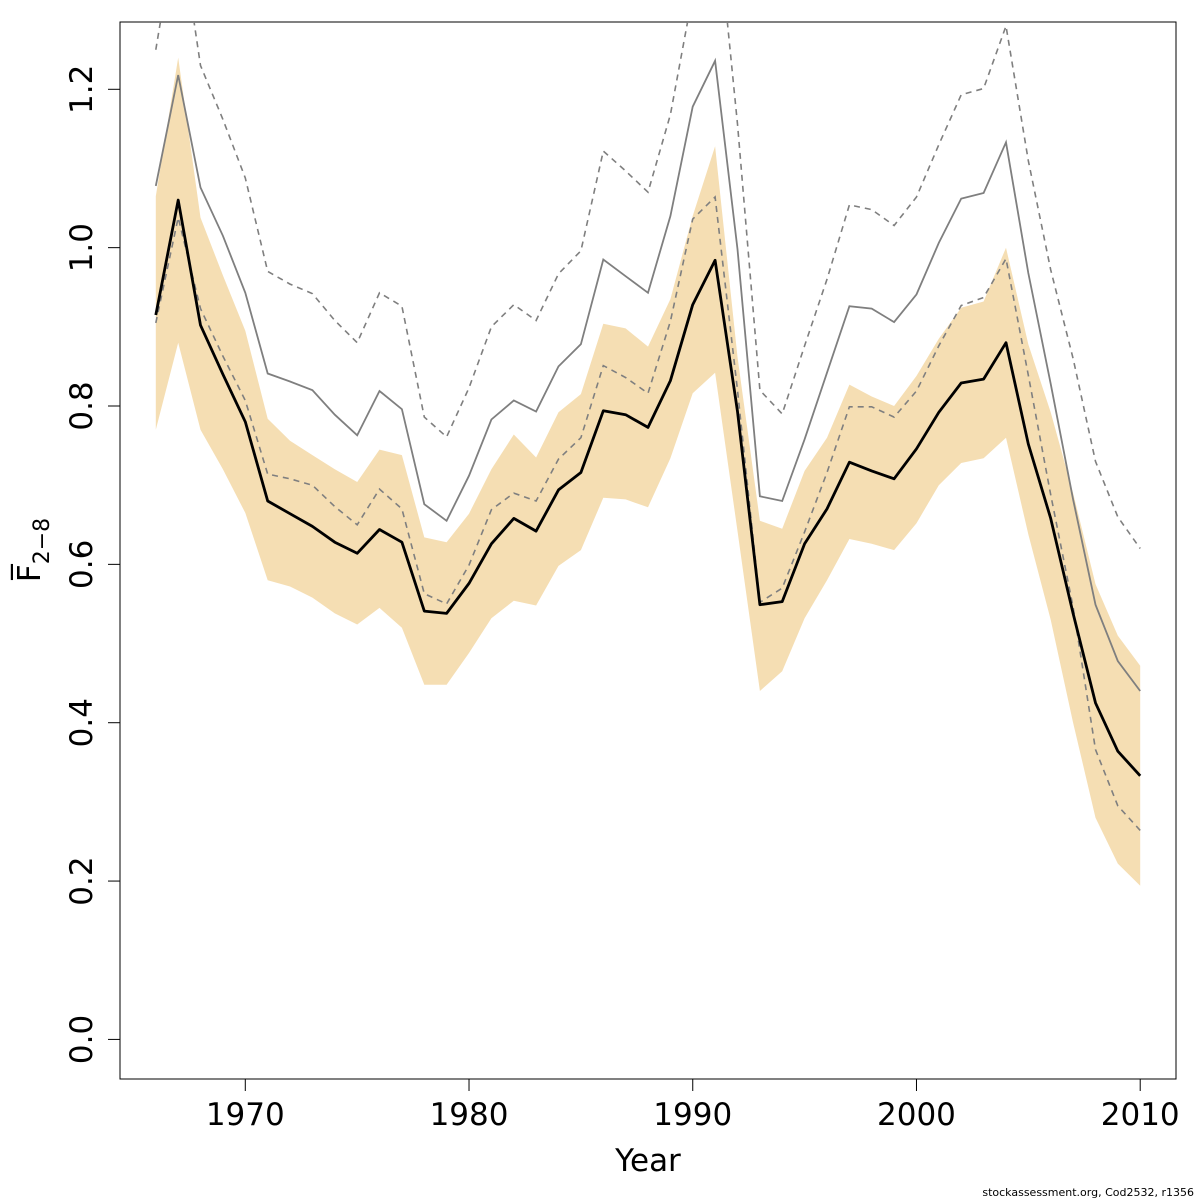 The image size is (1200, 1200). I want to click on y-axis-title-main: F̅, so click(29, 572).